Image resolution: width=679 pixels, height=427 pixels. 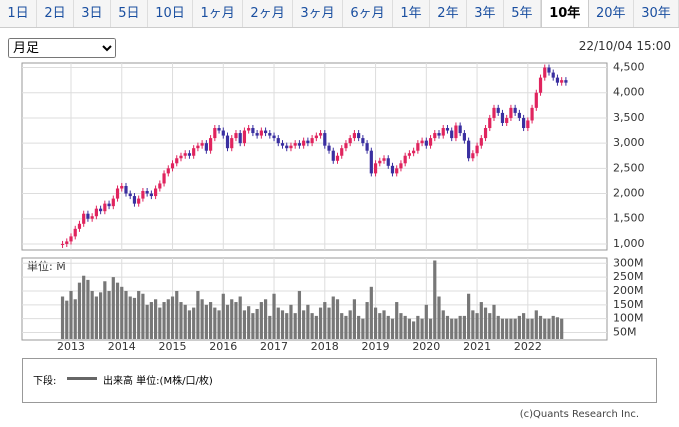 What do you see at coordinates (268, 13) in the screenshot?
I see `period-tab: 2ヶ月` at bounding box center [268, 13].